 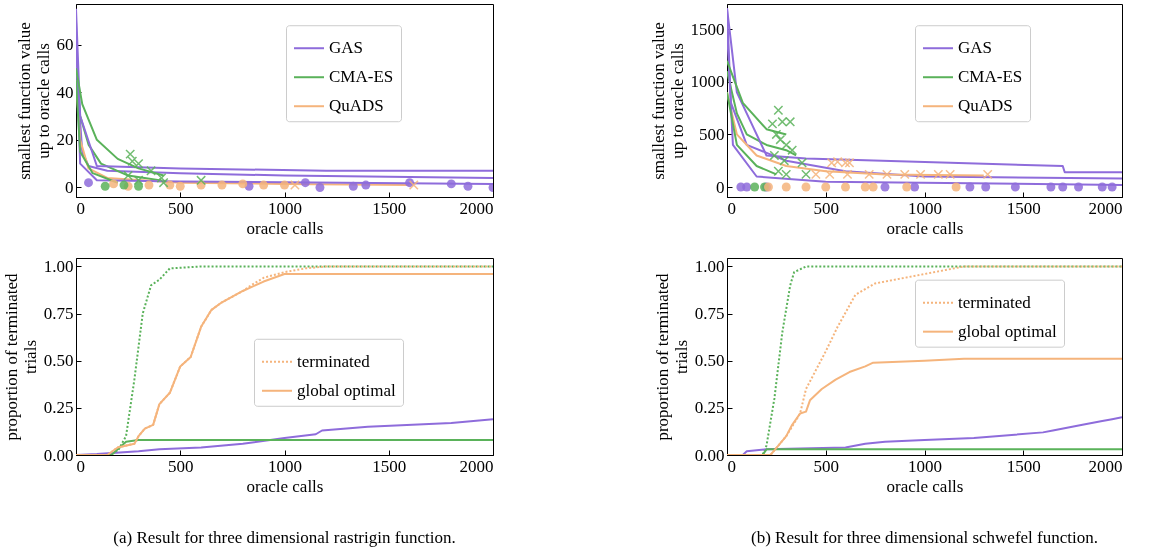 What do you see at coordinates (65, 140) in the screenshot?
I see `y-tick-label: 20` at bounding box center [65, 140].